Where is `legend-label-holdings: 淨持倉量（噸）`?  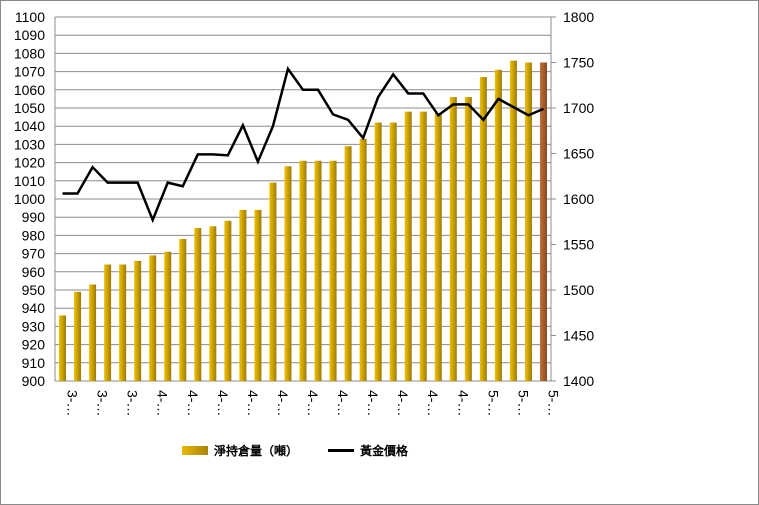 legend-label-holdings: 淨持倉量（噸） is located at coordinates (256, 451).